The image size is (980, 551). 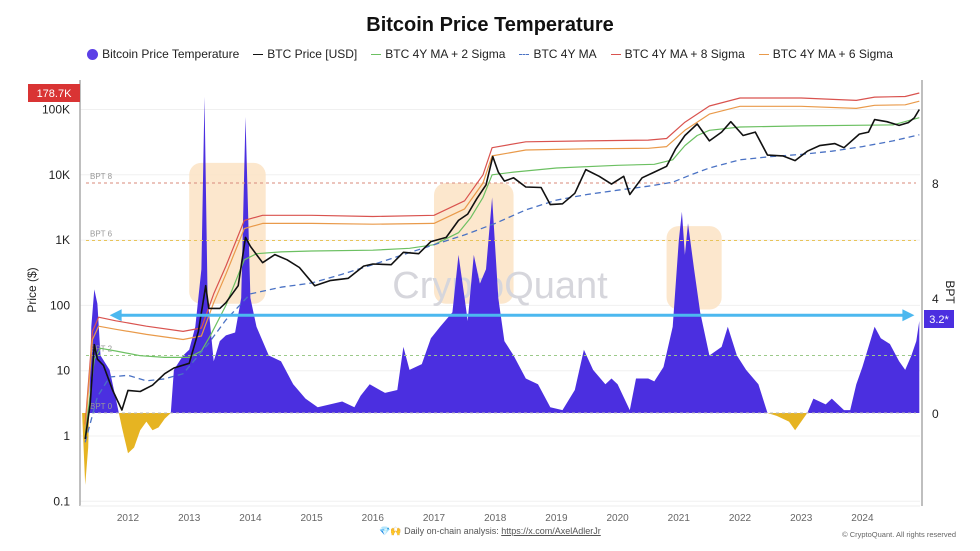 I want to click on diamond-hands-icon: 💎🙌, so click(x=390, y=531).